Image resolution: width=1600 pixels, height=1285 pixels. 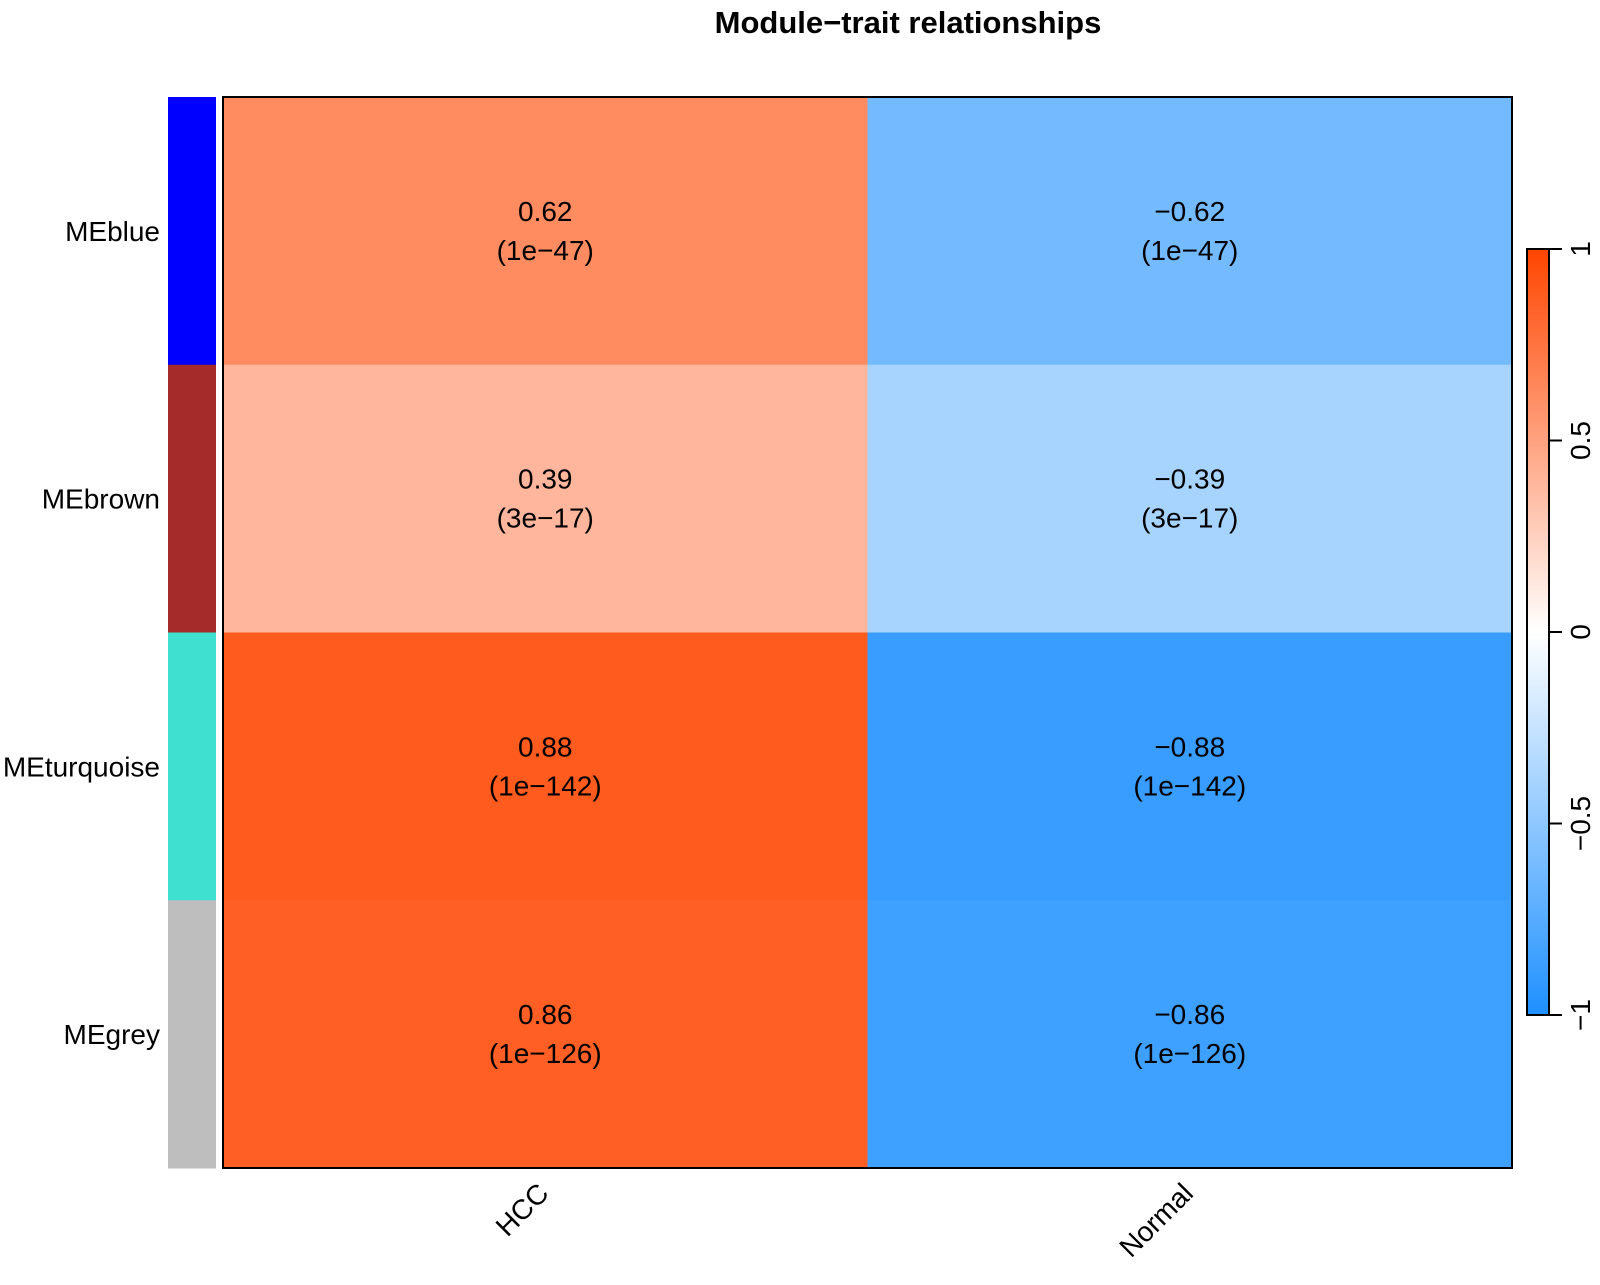 I want to click on cell-correlation-label: −0.88, so click(x=1189, y=746).